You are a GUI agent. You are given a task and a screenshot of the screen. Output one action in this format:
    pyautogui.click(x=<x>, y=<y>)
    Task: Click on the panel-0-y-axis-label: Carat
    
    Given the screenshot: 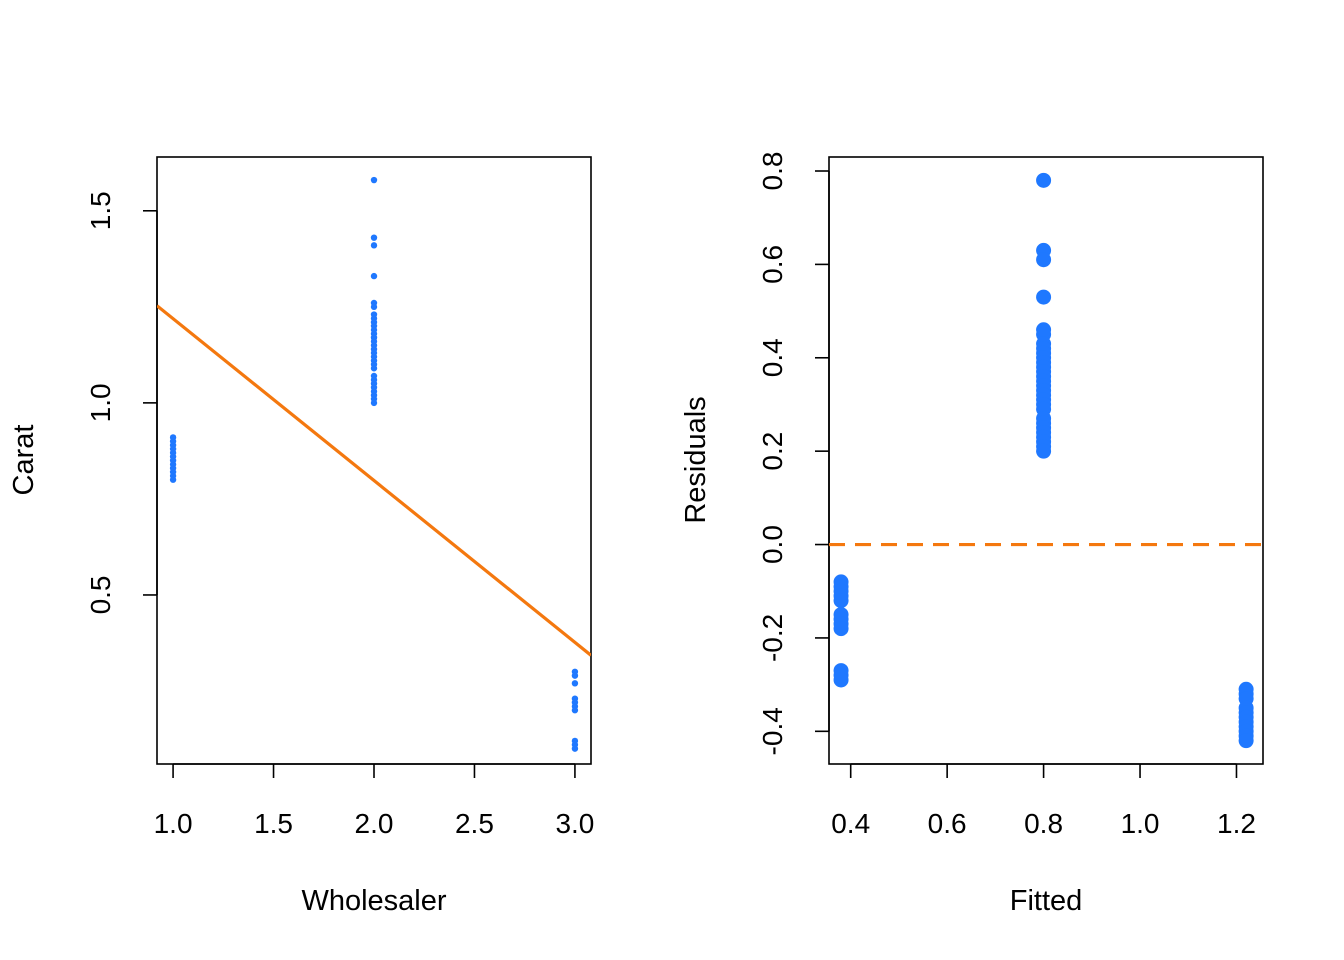 What is the action you would take?
    pyautogui.click(x=24, y=460)
    